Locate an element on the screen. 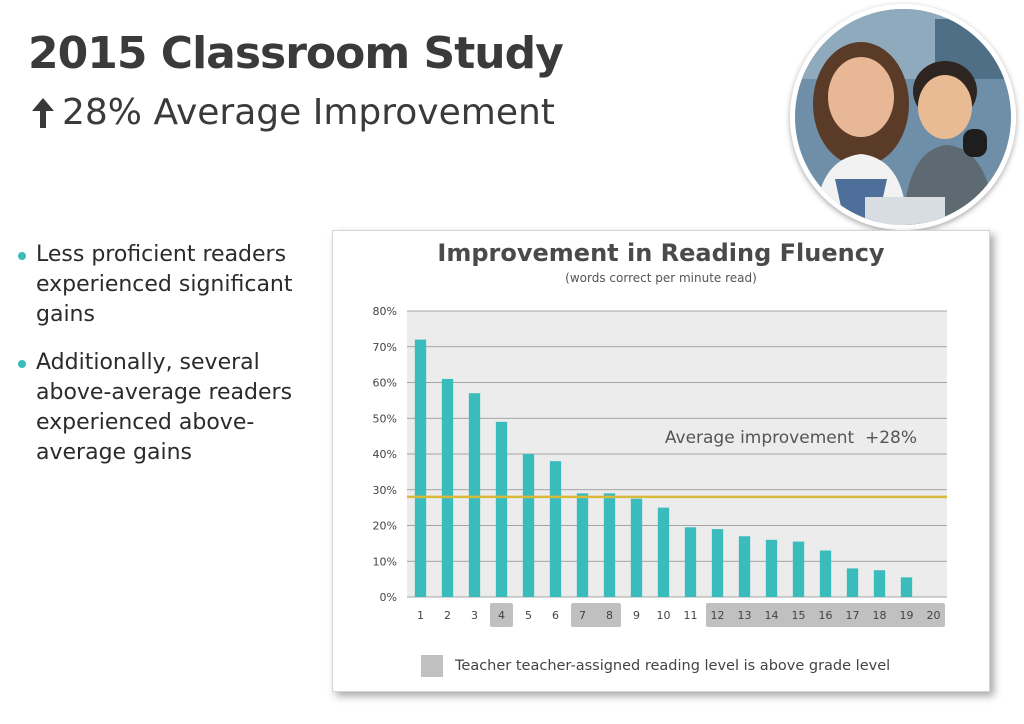 The height and width of the screenshot is (724, 1024). y-tick-label: 0% is located at coordinates (388, 597).